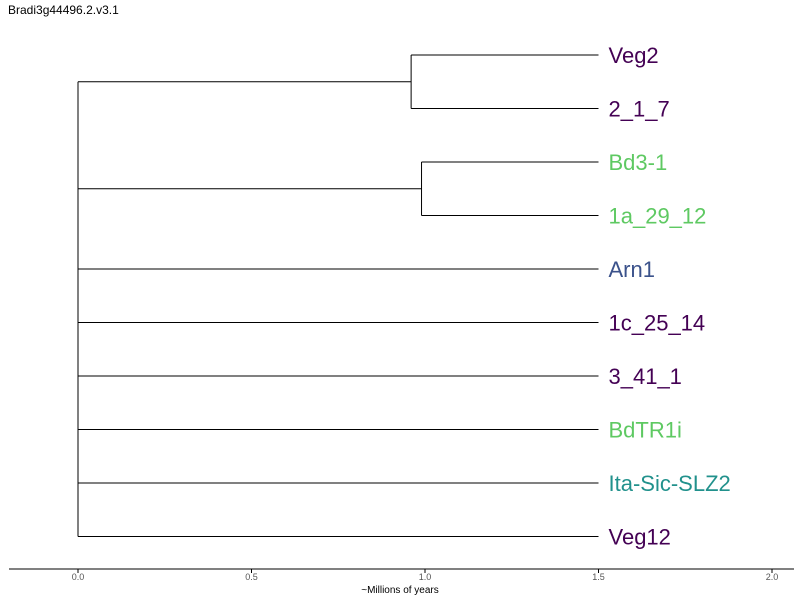 This screenshot has height=600, width=800. I want to click on time-axis: 0.0 0.5 1.0 1.5 2.0 ~Millions of years, so click(401, 582).